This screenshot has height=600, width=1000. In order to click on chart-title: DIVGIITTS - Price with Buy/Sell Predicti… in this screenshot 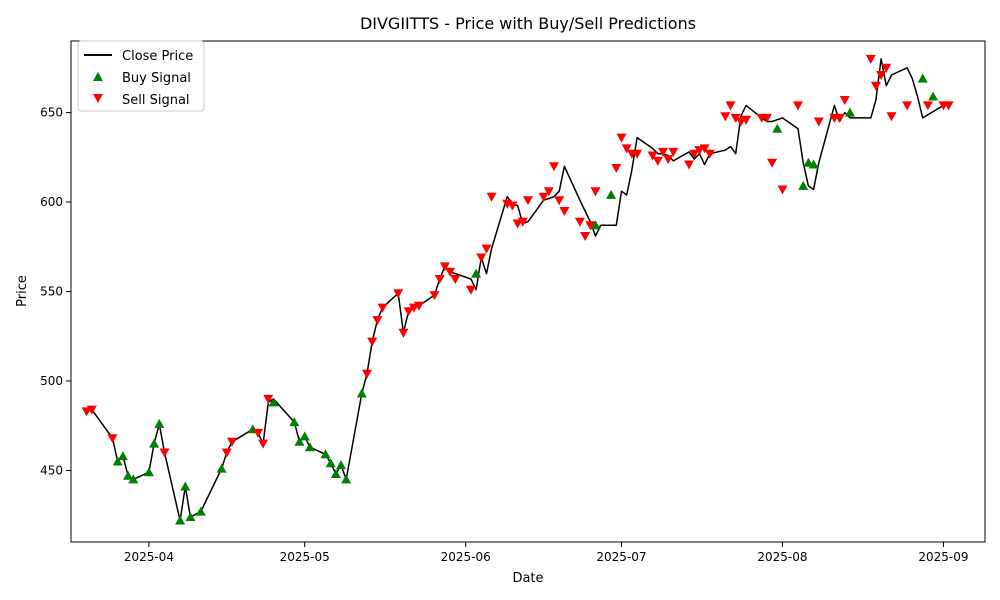, I will do `click(528, 23)`.